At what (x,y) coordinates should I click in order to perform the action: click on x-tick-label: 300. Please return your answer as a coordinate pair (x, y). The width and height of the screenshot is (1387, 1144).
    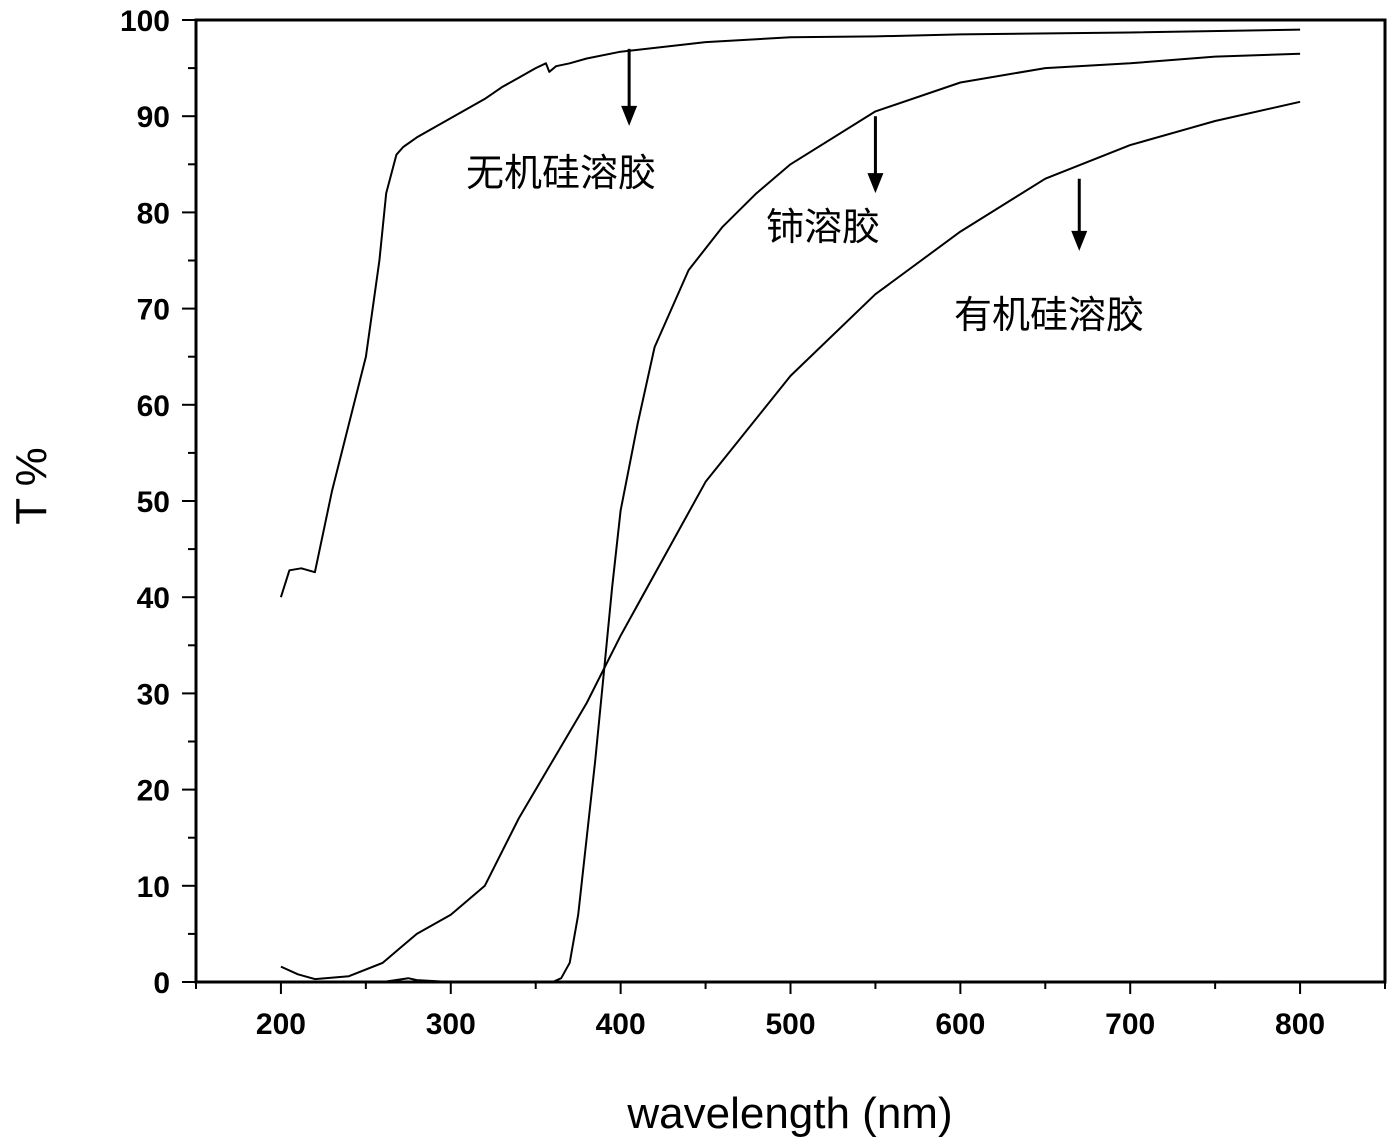
    Looking at the image, I should click on (451, 1024).